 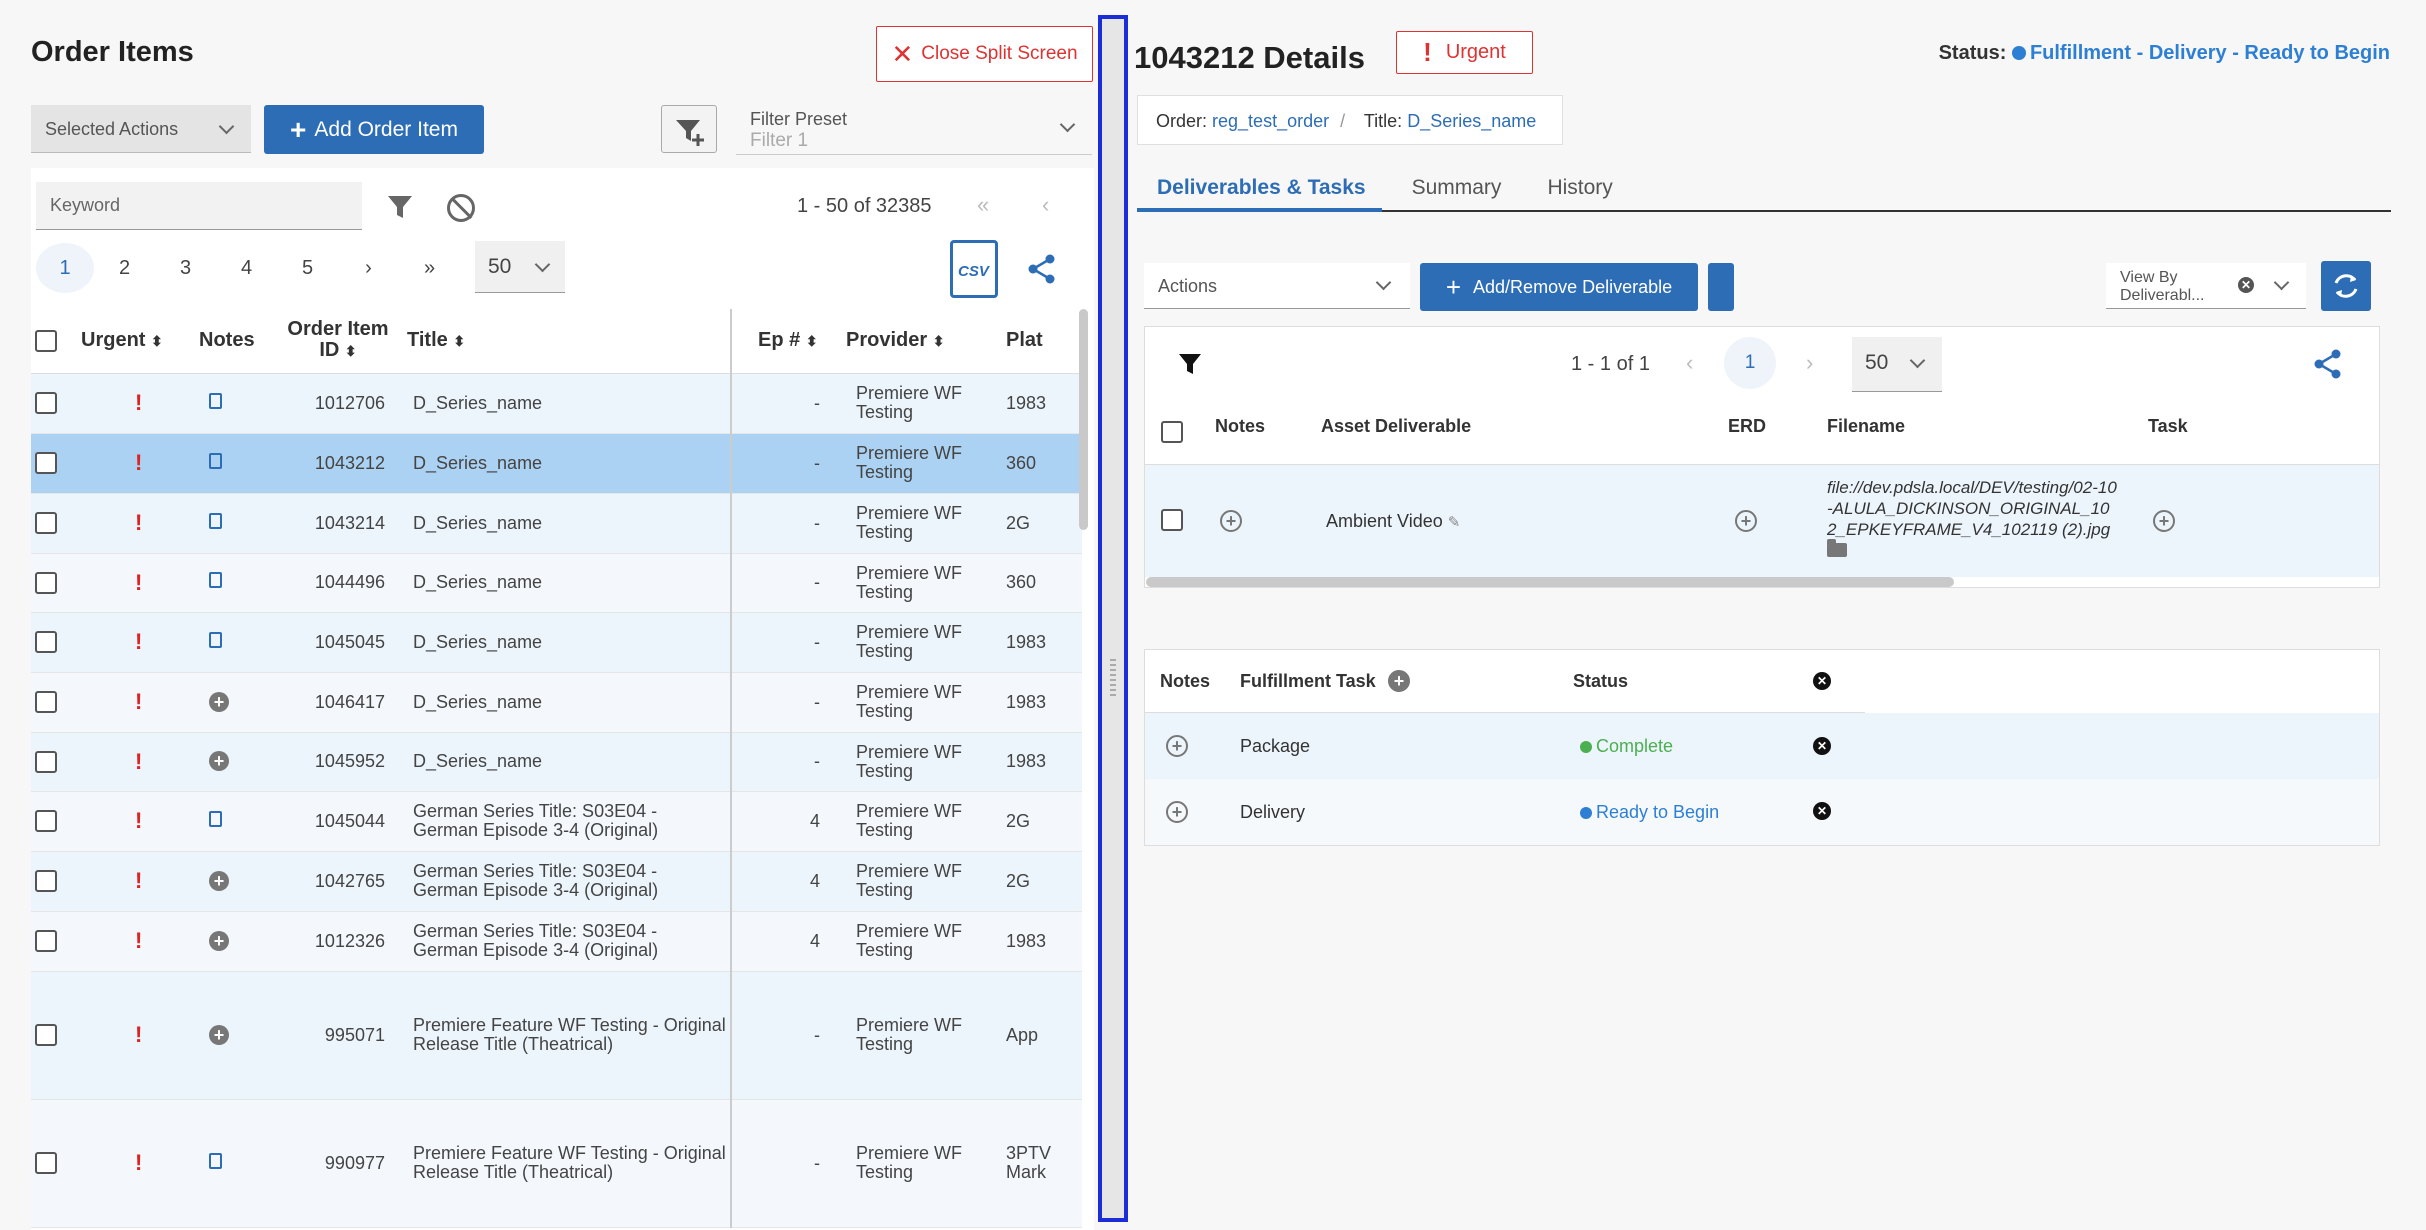 I want to click on close-split-screen-button: ✕ Close Split Screen, so click(x=984, y=54).